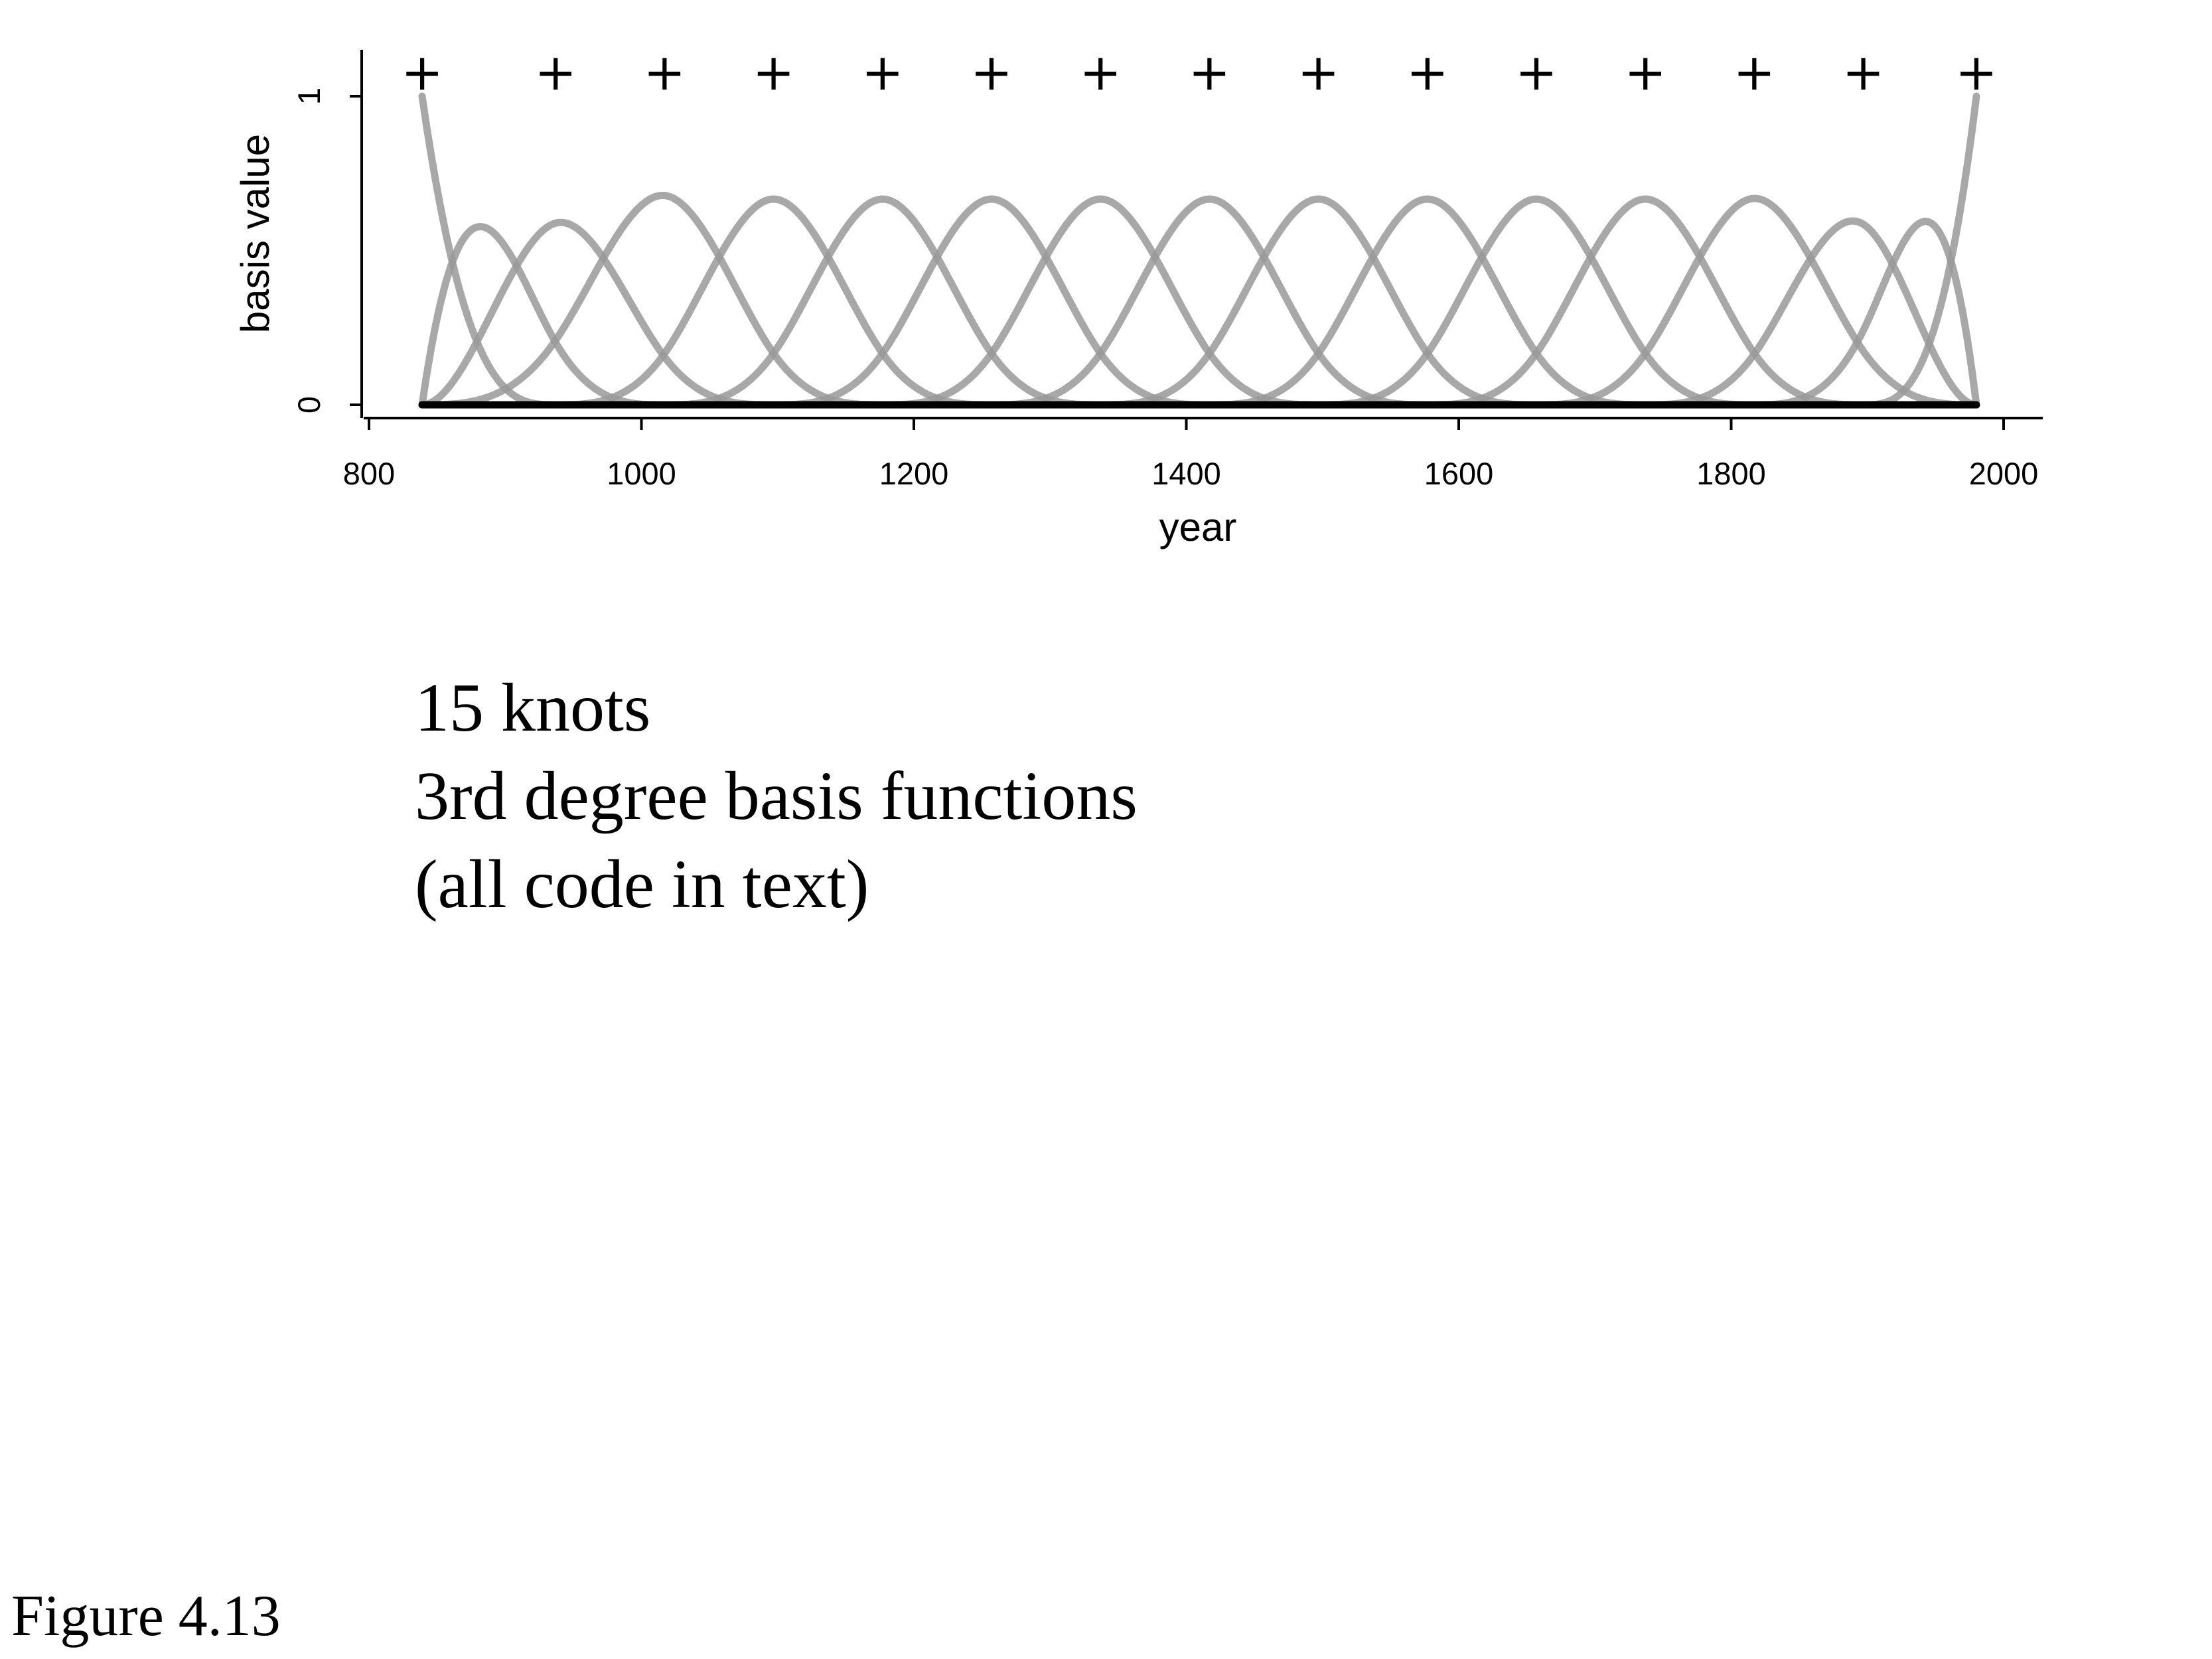 The image size is (2212, 1659). I want to click on caption-line-degree: 3rd degree basis functions, so click(776, 796).